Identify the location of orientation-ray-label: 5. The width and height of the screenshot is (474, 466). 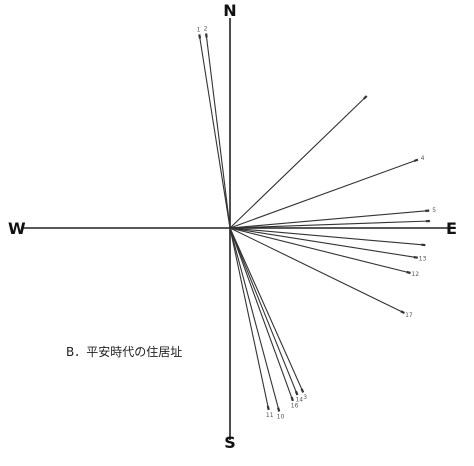
(434, 210).